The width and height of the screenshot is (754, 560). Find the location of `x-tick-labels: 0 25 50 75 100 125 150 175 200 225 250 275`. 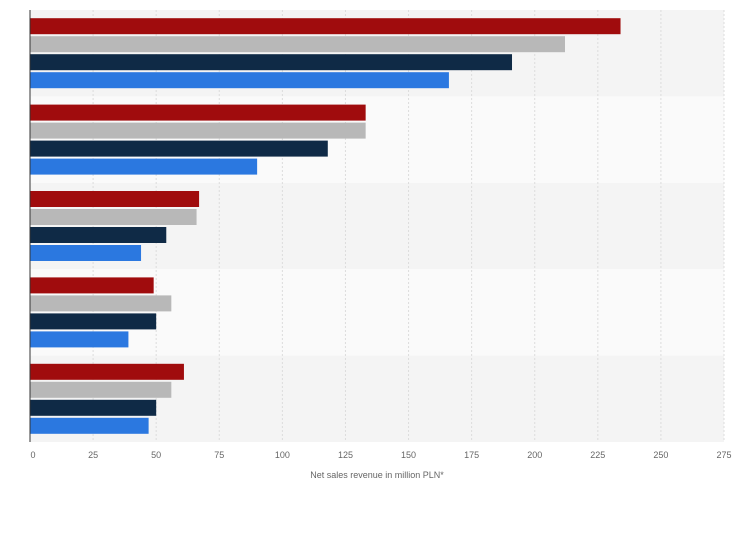

x-tick-labels: 0 25 50 75 100 125 150 175 200 225 250 275 is located at coordinates (380, 455).